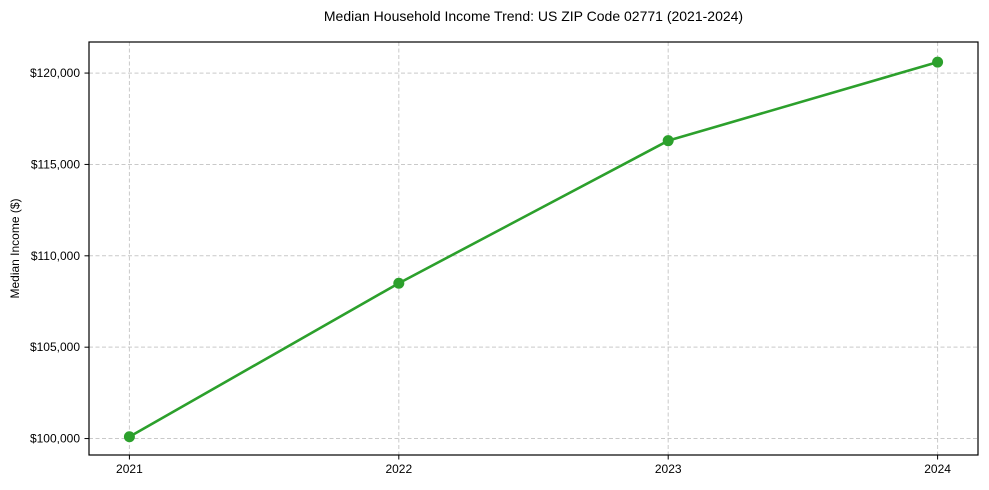 This screenshot has width=989, height=490. I want to click on y-tick-label: $105,000, so click(55, 347).